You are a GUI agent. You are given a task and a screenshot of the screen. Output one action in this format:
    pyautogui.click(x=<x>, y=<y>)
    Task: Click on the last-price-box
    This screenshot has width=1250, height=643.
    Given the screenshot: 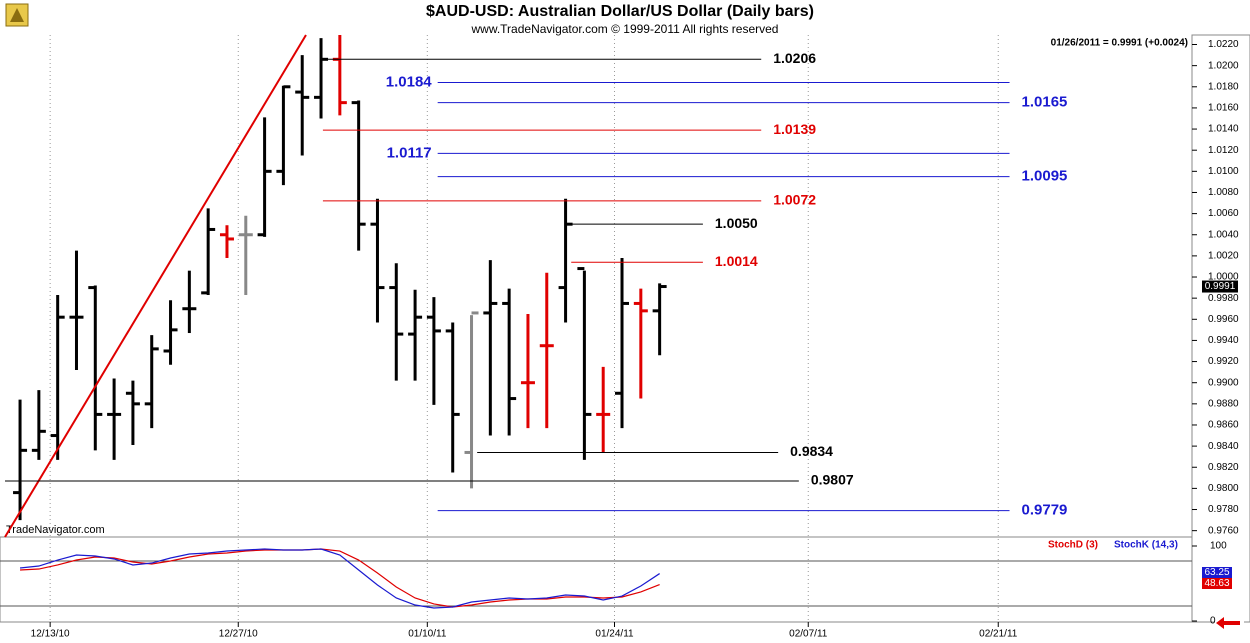 What is the action you would take?
    pyautogui.click(x=1220, y=286)
    